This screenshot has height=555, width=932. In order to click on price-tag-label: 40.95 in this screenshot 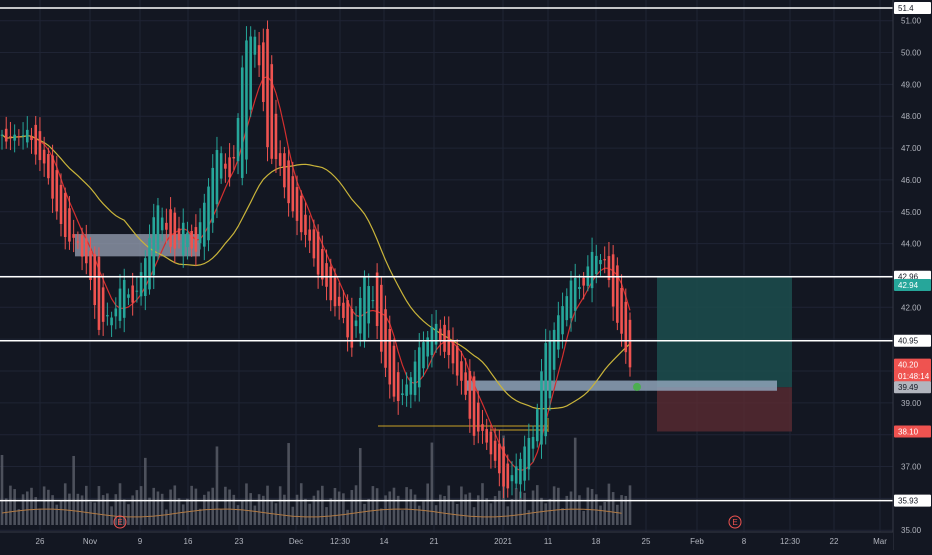, I will do `click(908, 341)`.